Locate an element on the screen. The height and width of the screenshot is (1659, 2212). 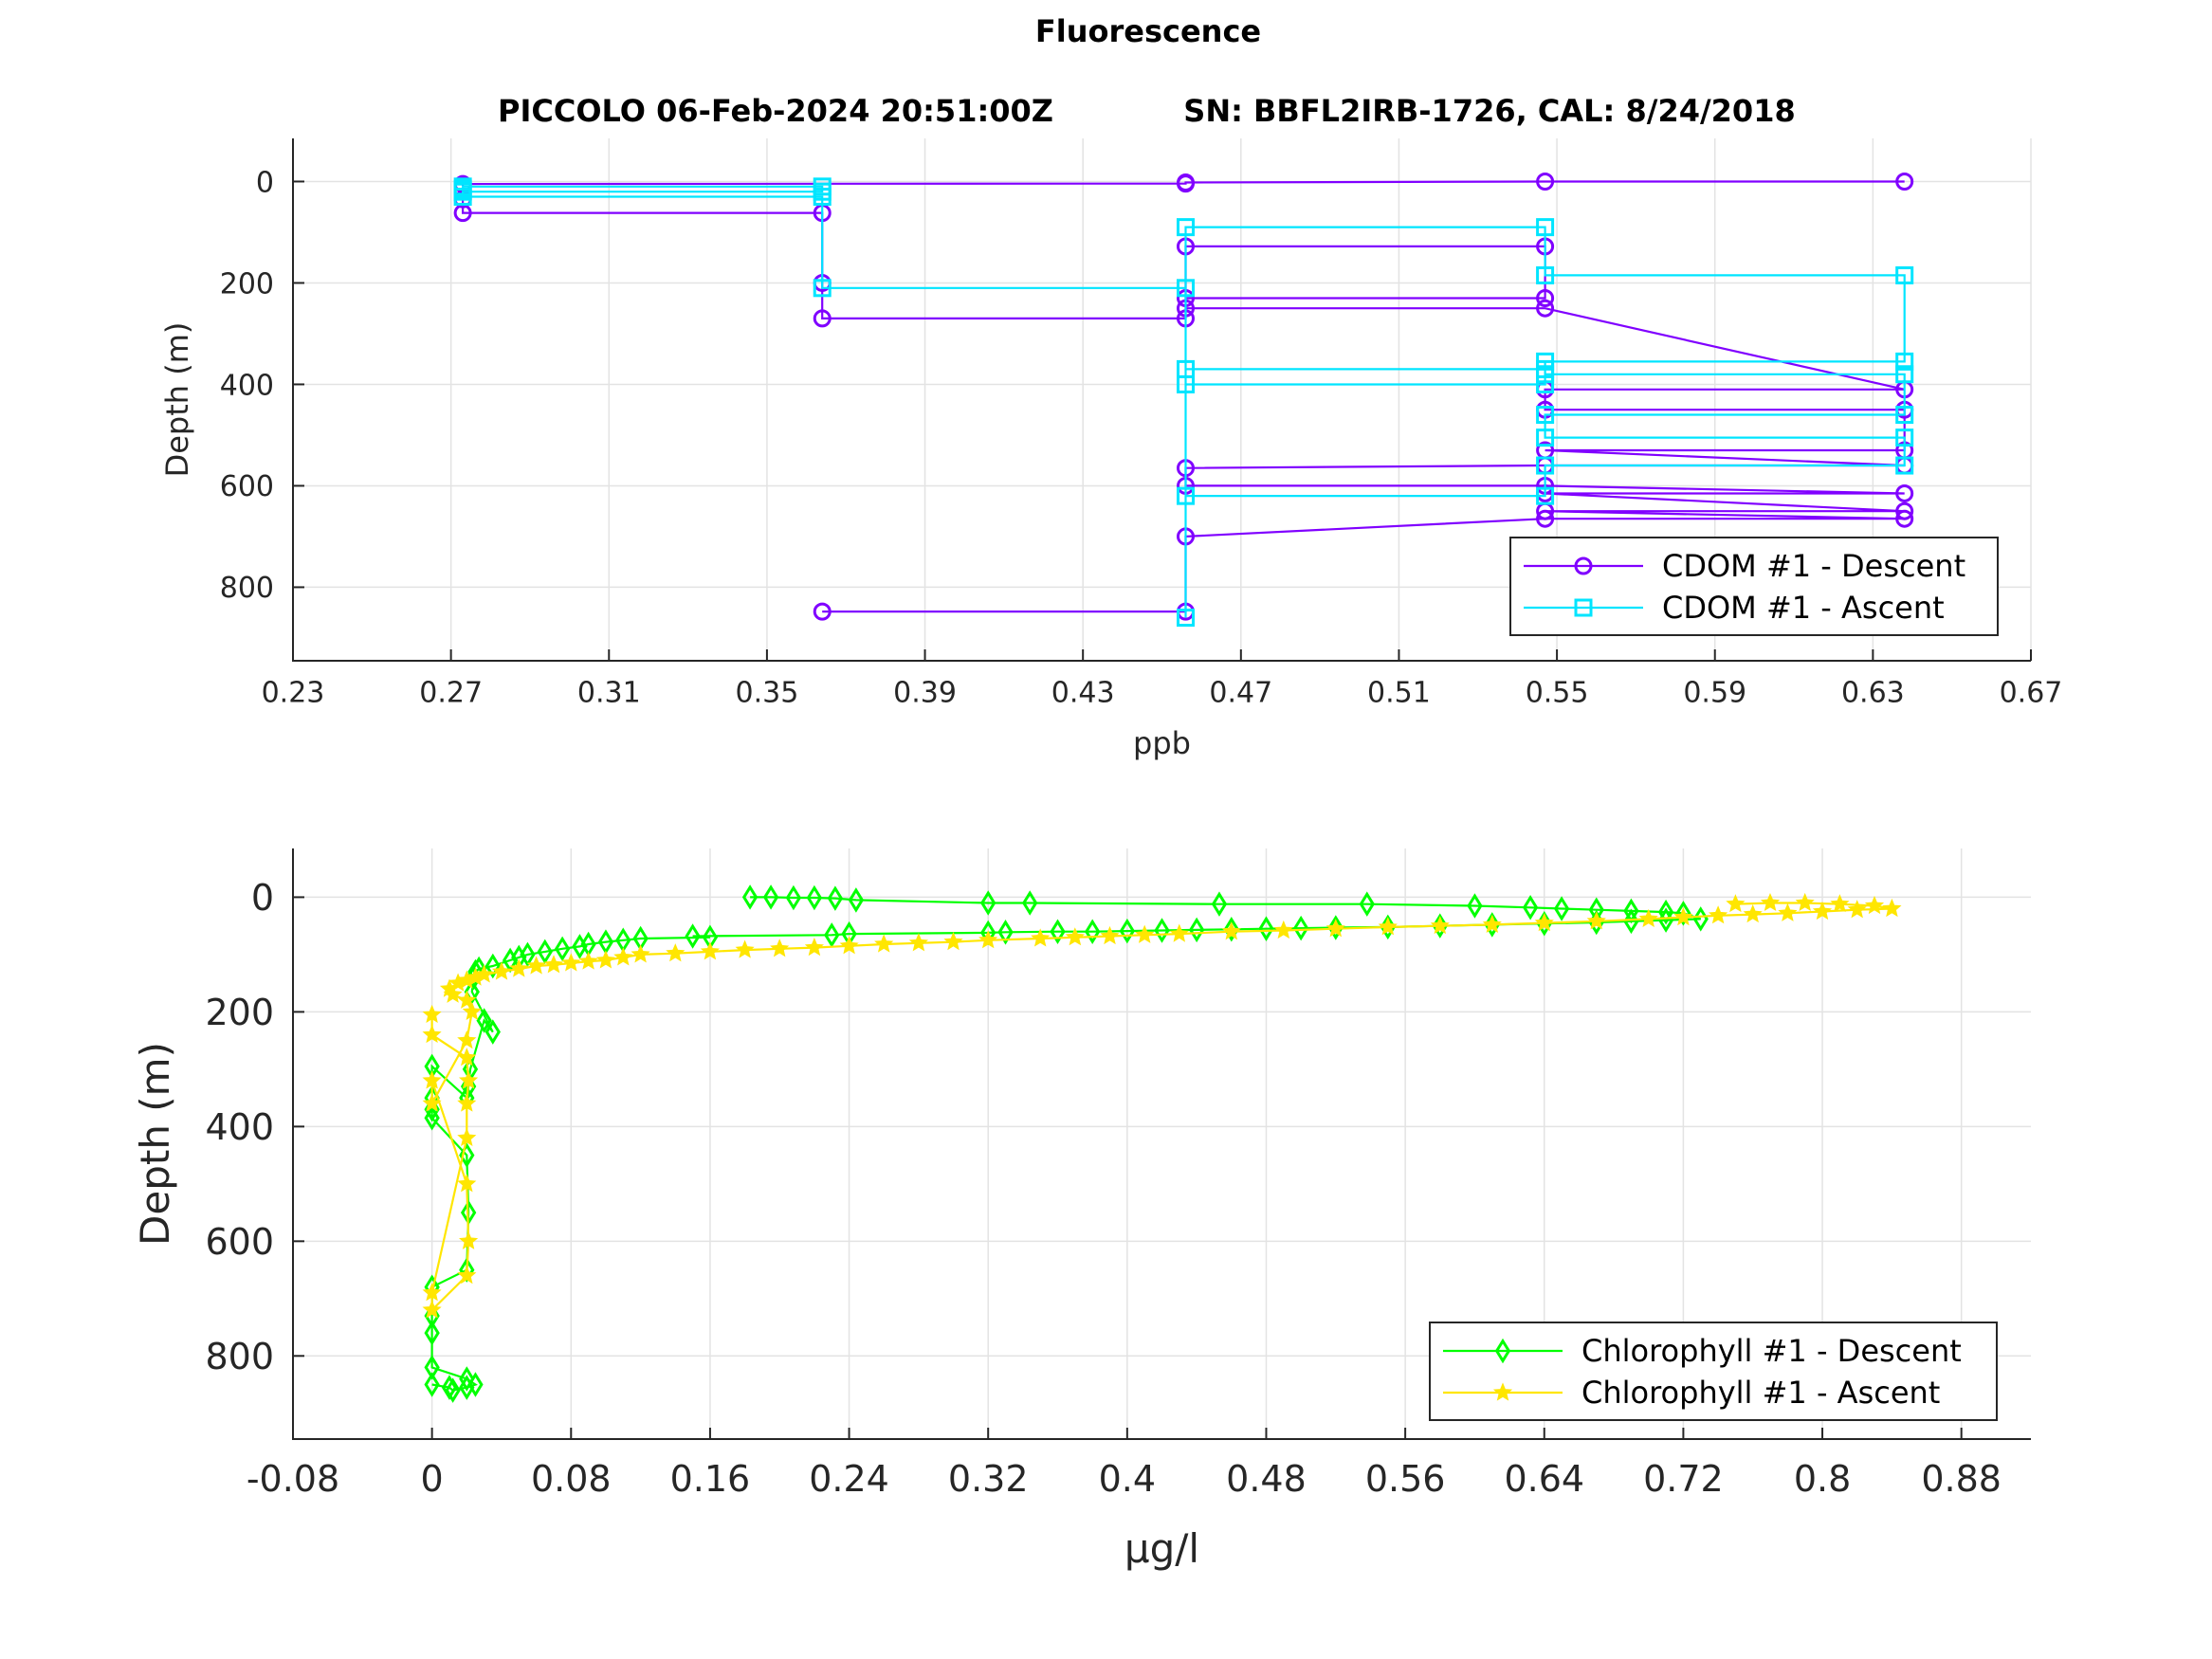
x-tick-label: 0.51 is located at coordinates (1399, 693).